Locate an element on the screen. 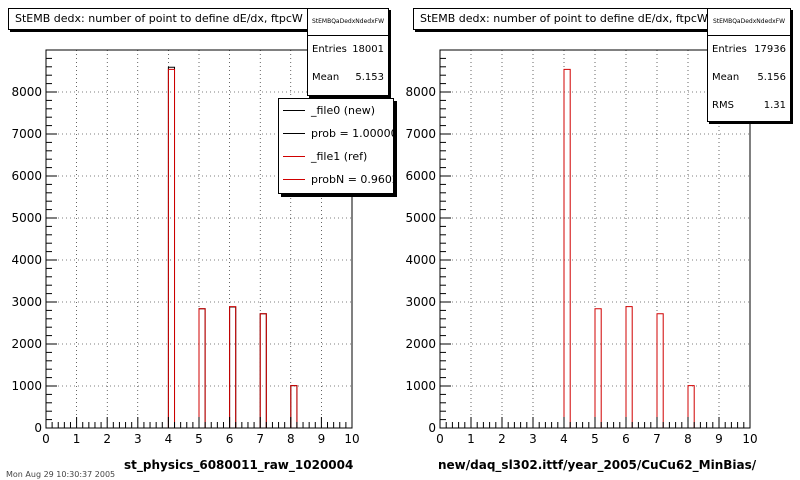 Image resolution: width=800 pixels, height=480 pixels. left-x-axis-title: st_physics_6080011_raw_1020004 is located at coordinates (239, 465).